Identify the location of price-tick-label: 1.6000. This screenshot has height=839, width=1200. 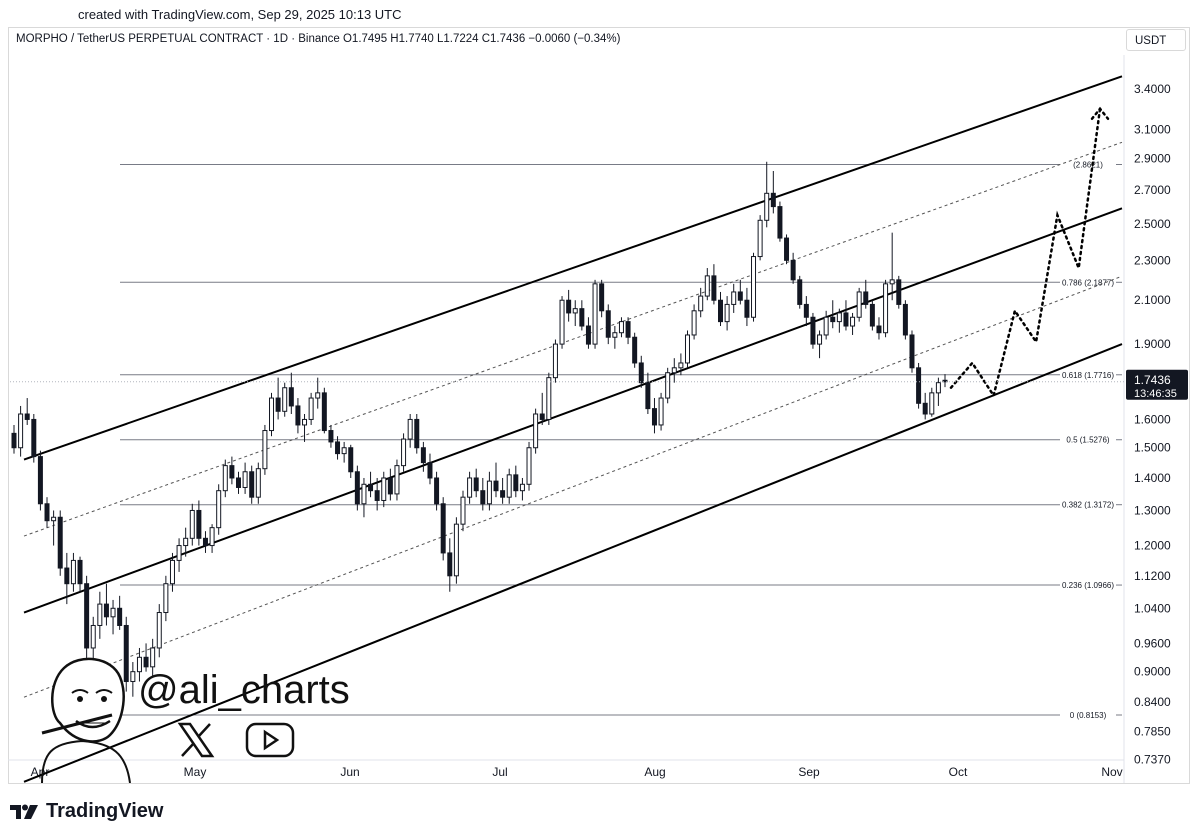
(1152, 419).